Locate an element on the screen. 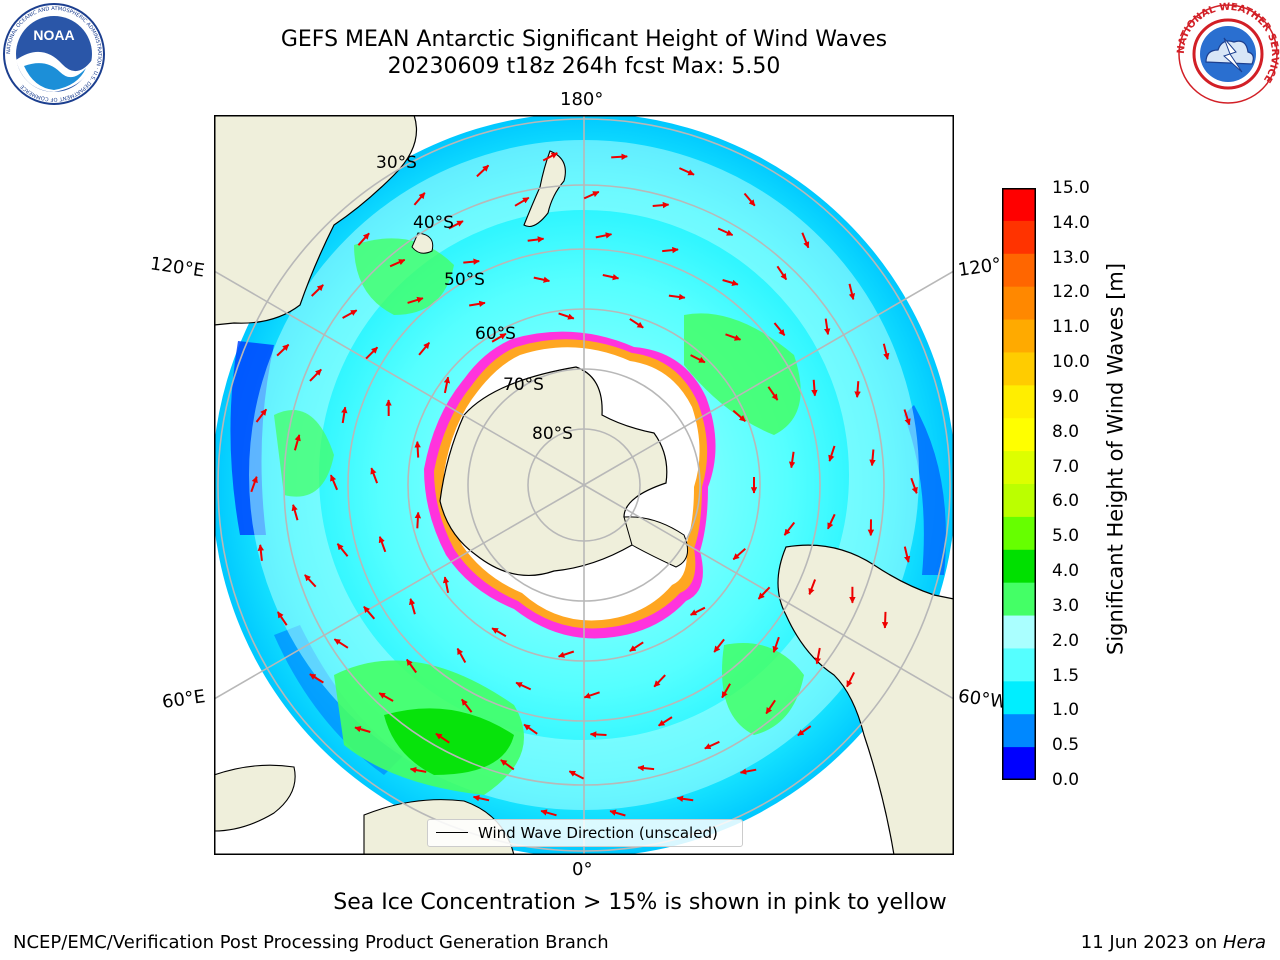 This screenshot has width=1280, height=960. colorbar-tick-label: 13.0 is located at coordinates (1071, 257).